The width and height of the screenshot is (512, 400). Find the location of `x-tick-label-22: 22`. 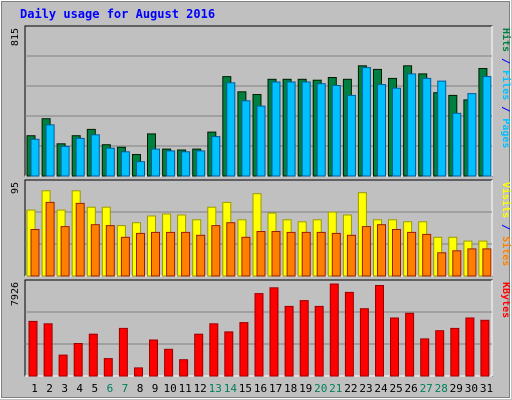

x-tick-label-22: 22 is located at coordinates (350, 388).